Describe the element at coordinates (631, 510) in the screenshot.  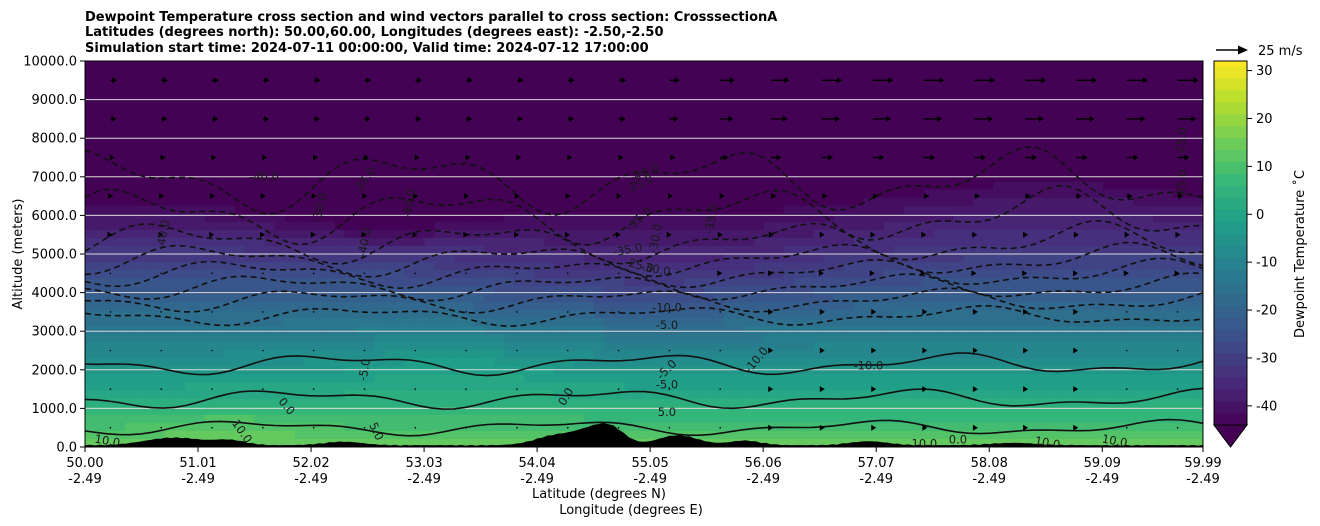
I see `x-axis-label-longitude: Longitude (degrees E)` at that location.